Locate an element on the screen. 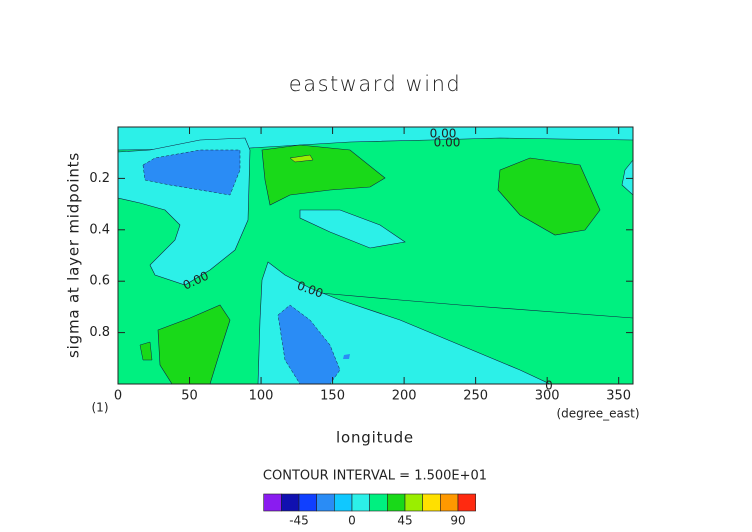 This screenshot has height=532, width=752. x-tick-label: 50 is located at coordinates (189, 396).